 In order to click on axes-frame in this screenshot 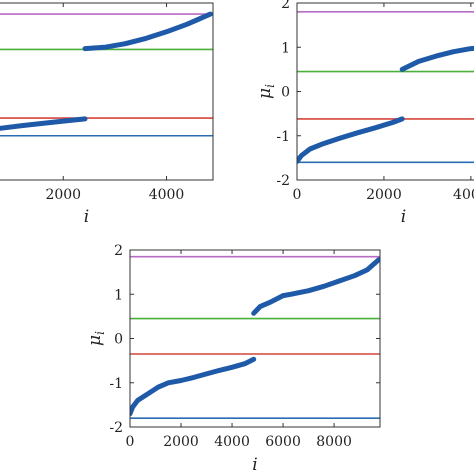, I will do `click(385, 91)`.